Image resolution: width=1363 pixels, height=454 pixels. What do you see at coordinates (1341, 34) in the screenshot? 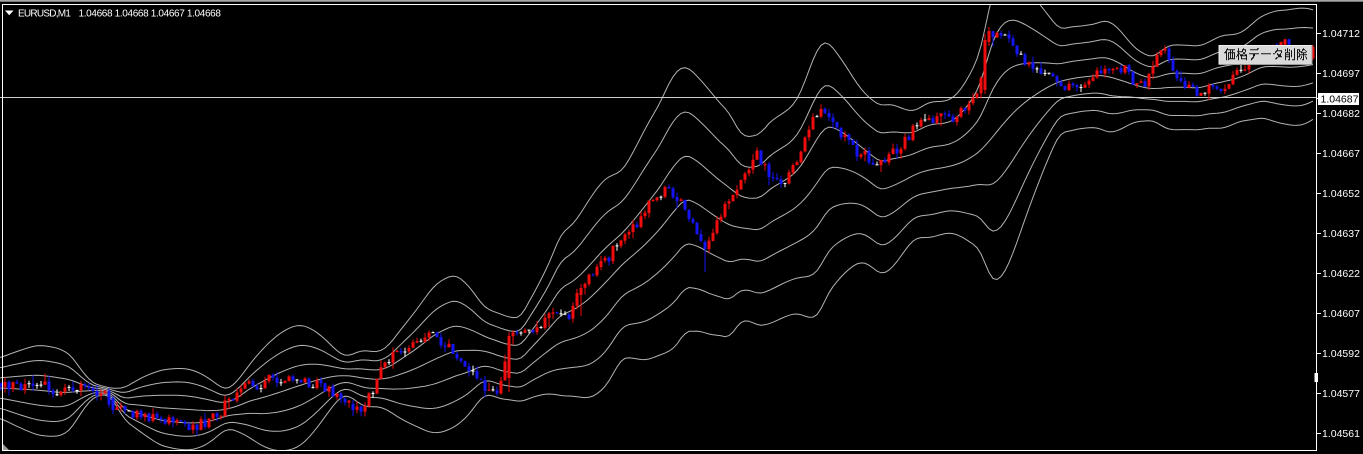
I see `svg-text: 1.04712` at bounding box center [1341, 34].